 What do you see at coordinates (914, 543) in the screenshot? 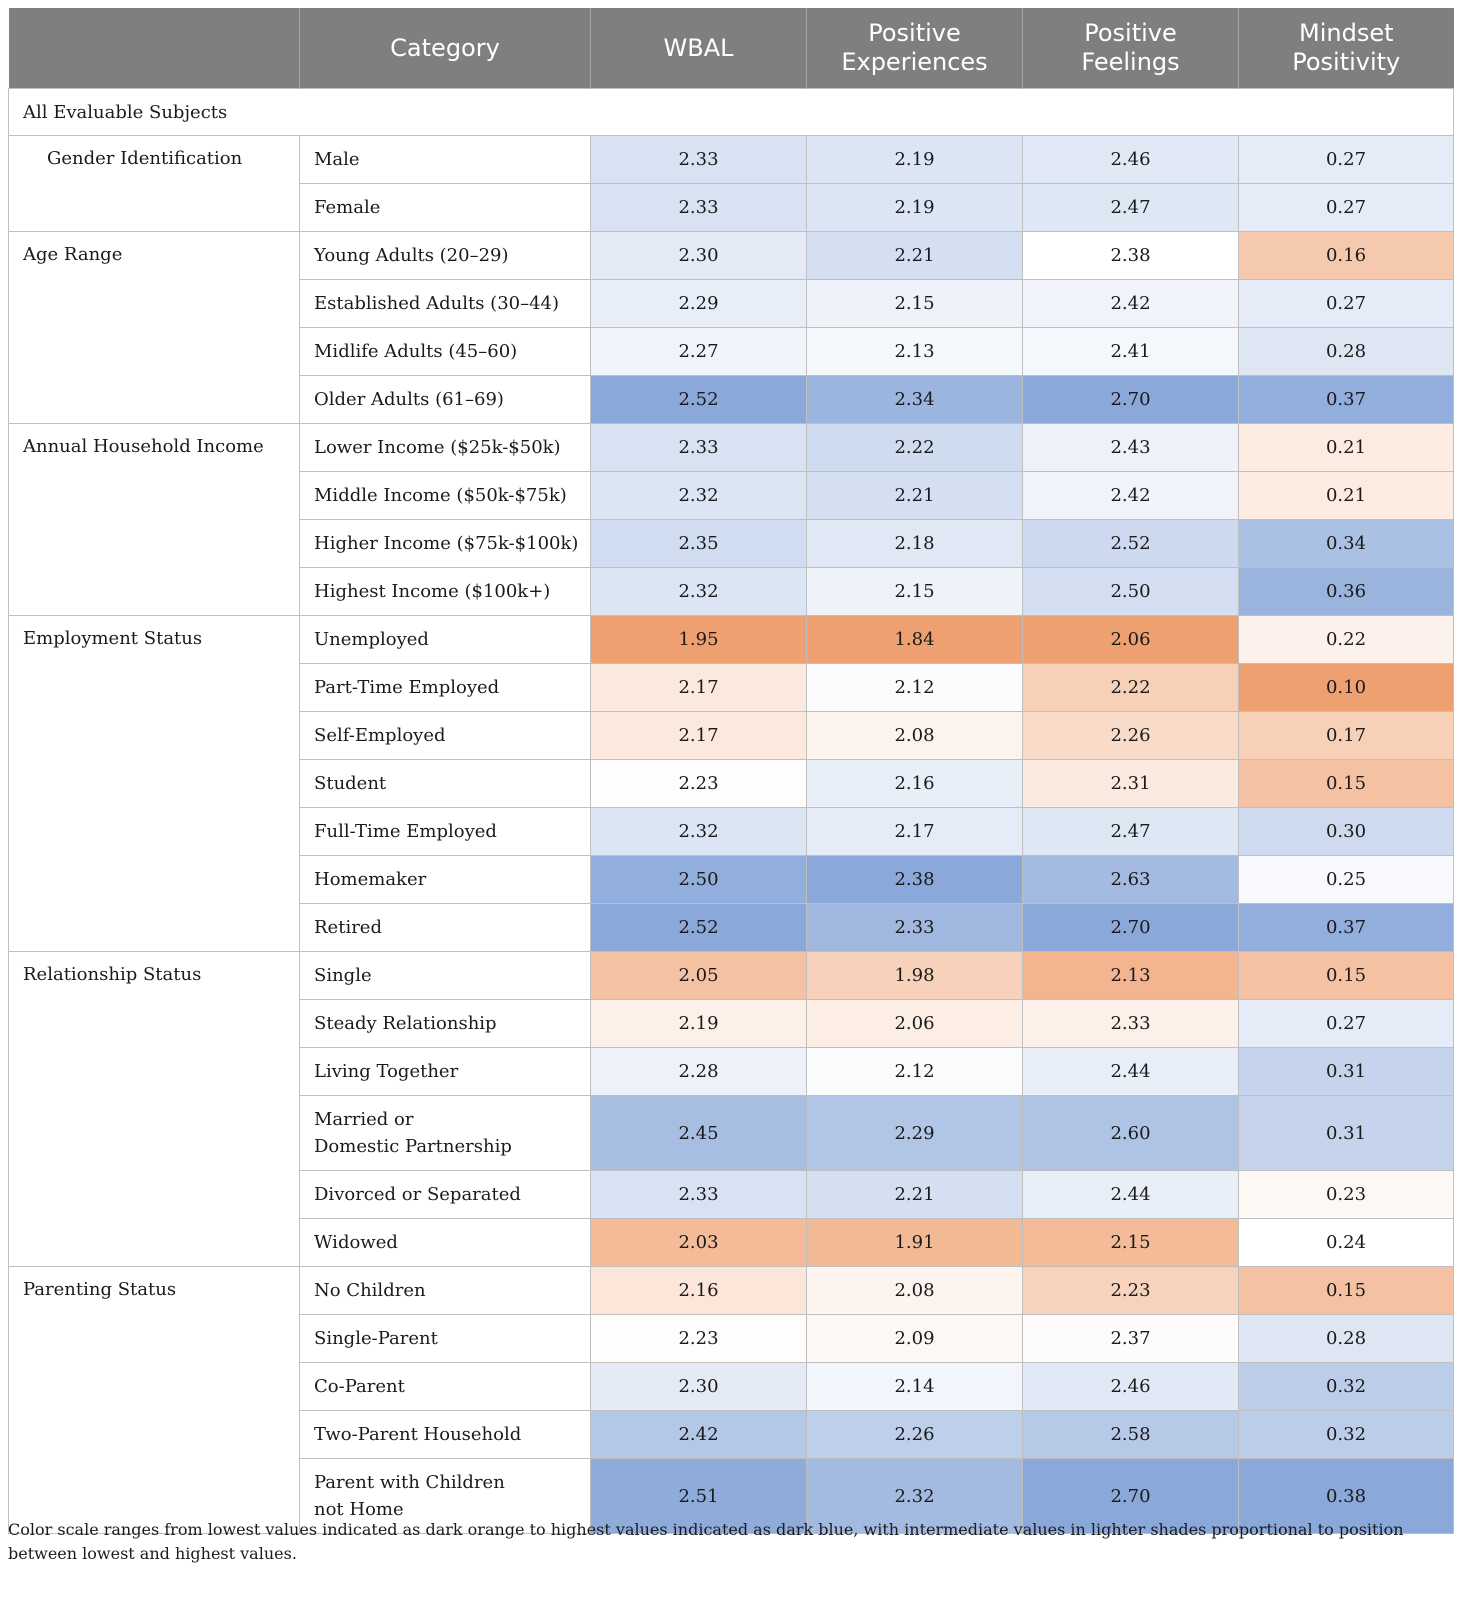
I see `positive-experiences-cell: 2.18` at bounding box center [914, 543].